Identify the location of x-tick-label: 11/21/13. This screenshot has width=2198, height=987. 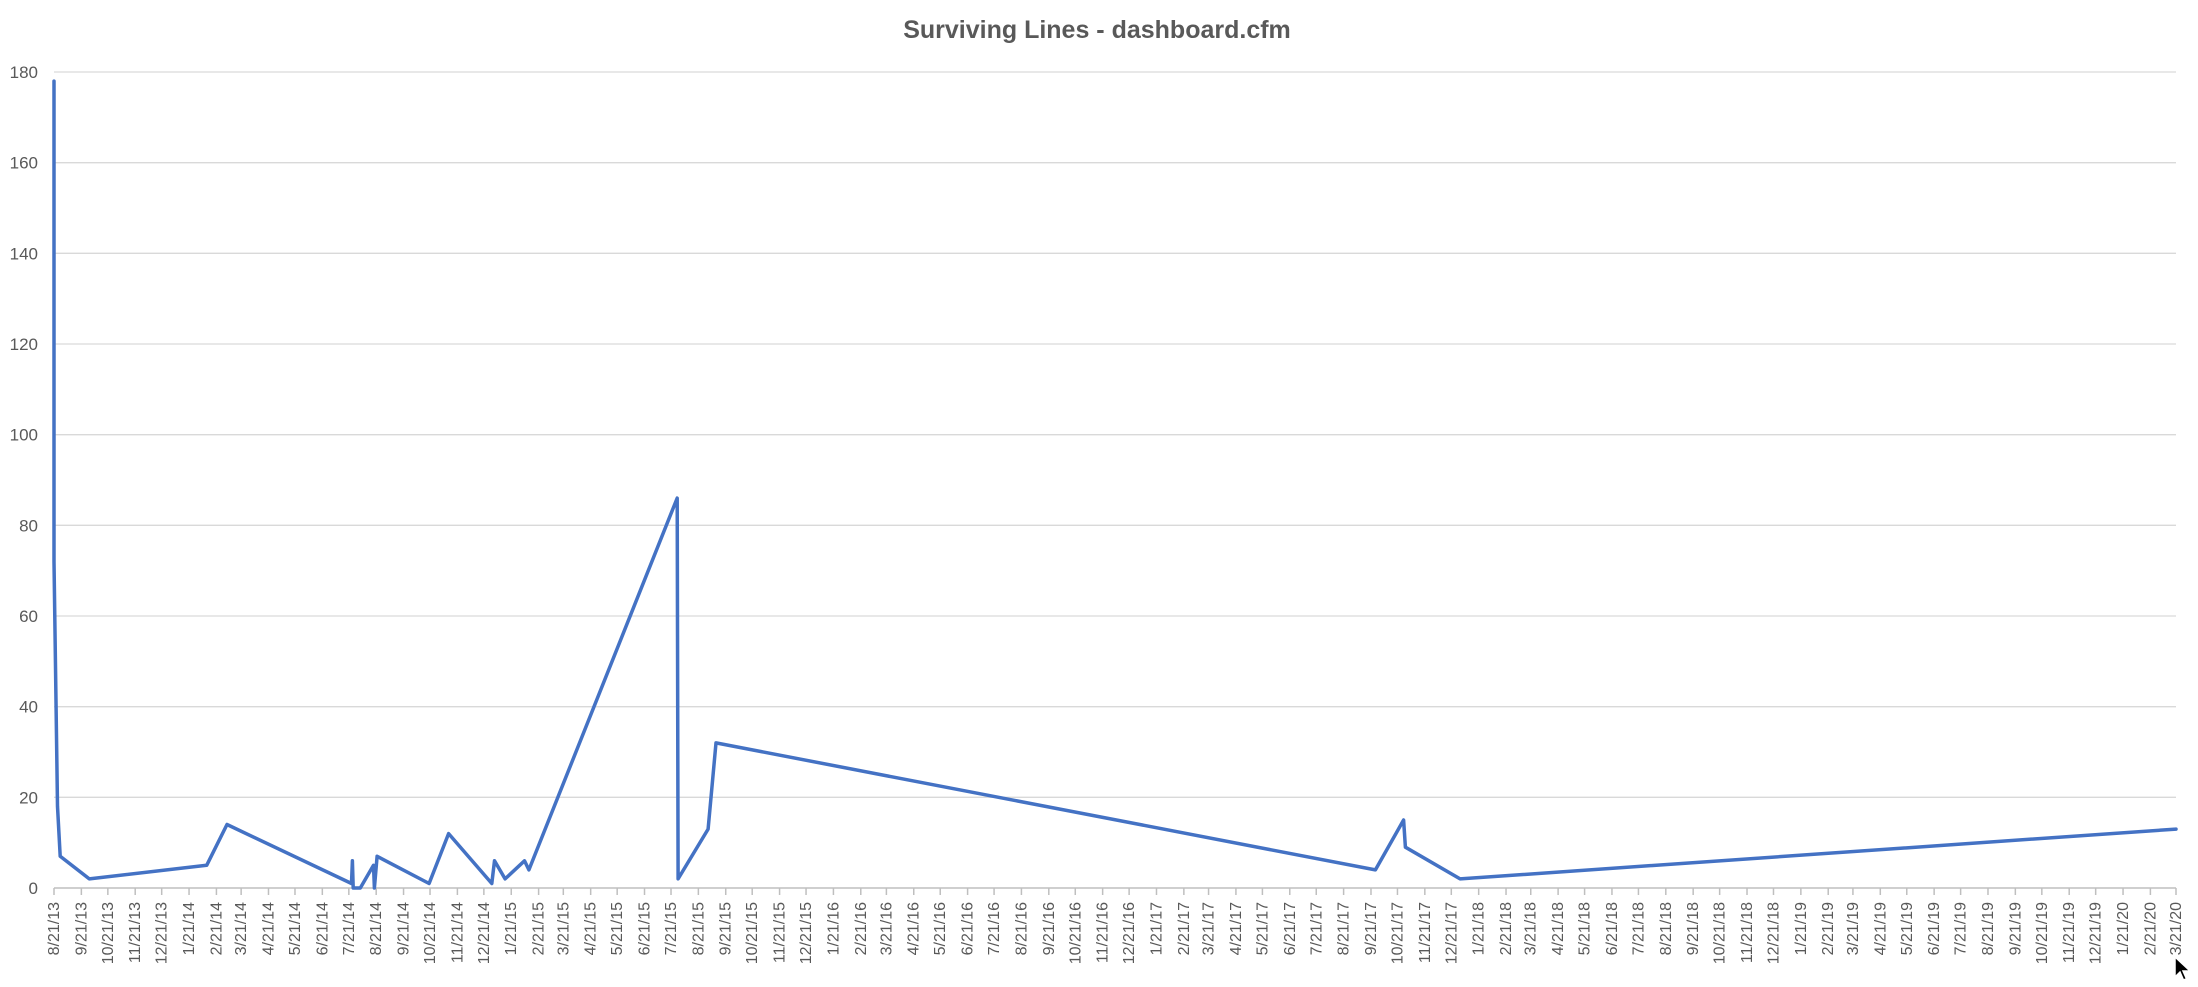
(135, 932).